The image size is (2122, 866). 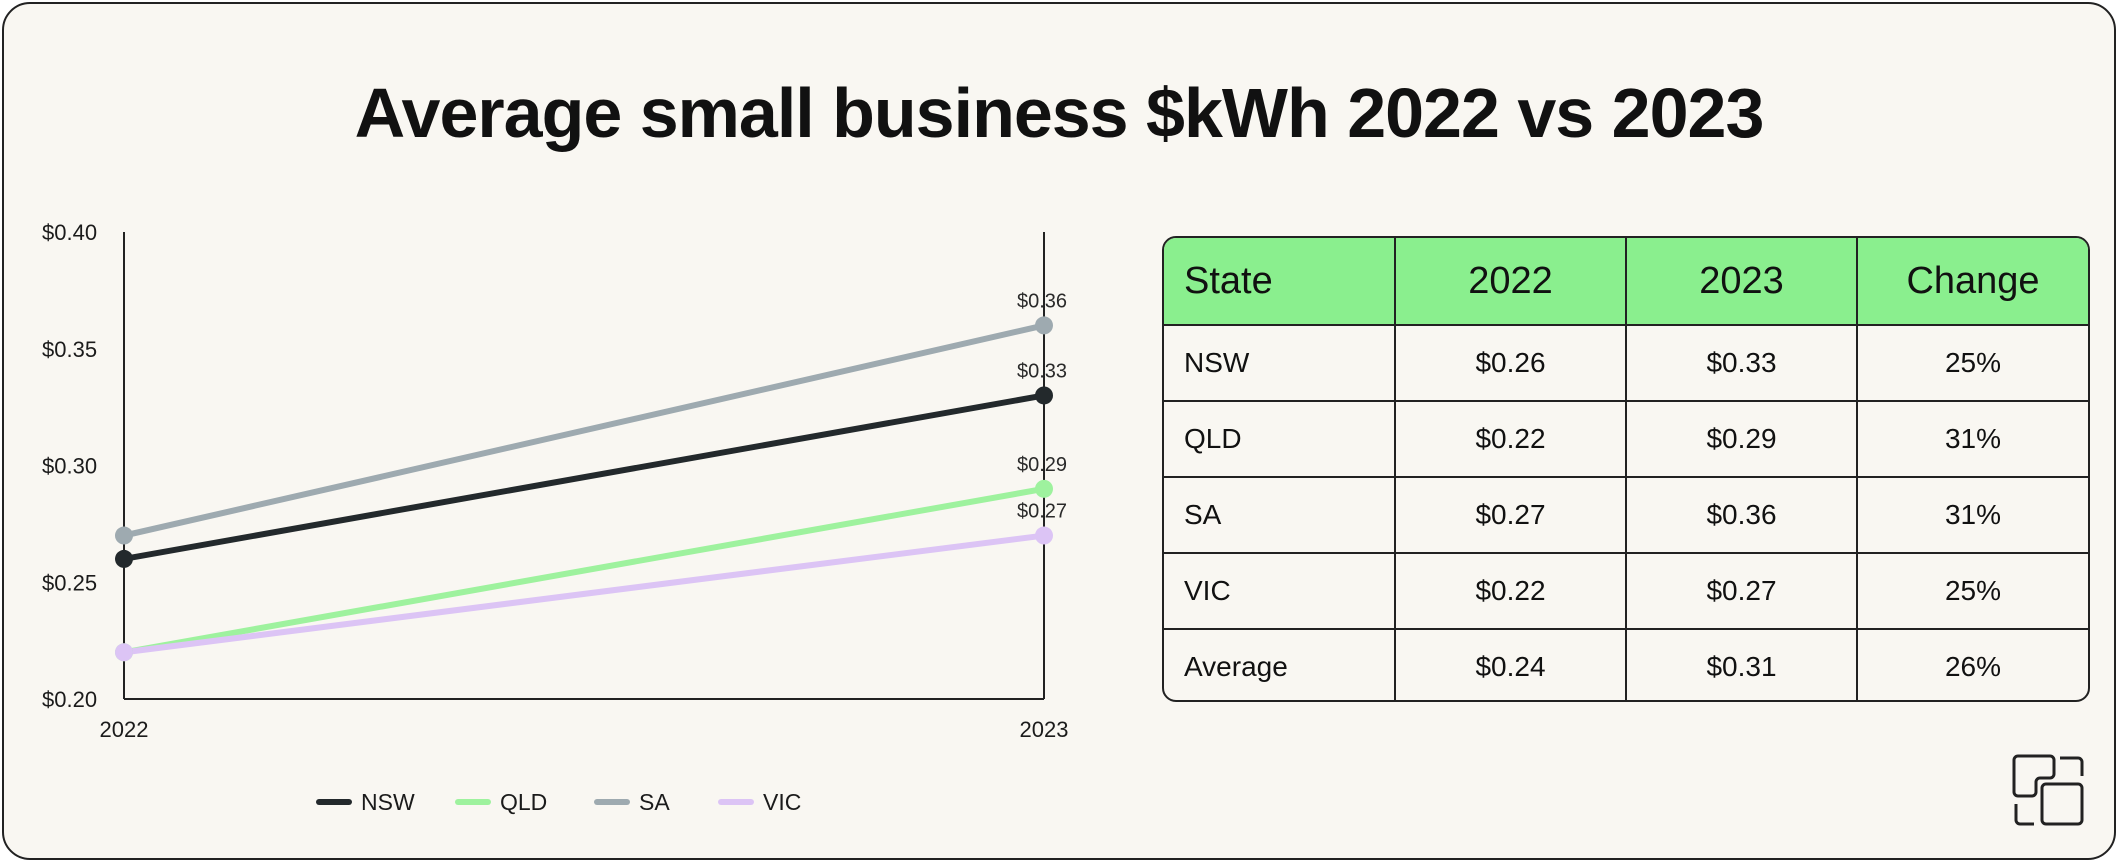 What do you see at coordinates (1280, 439) in the screenshot?
I see `table-cell-state: QLD` at bounding box center [1280, 439].